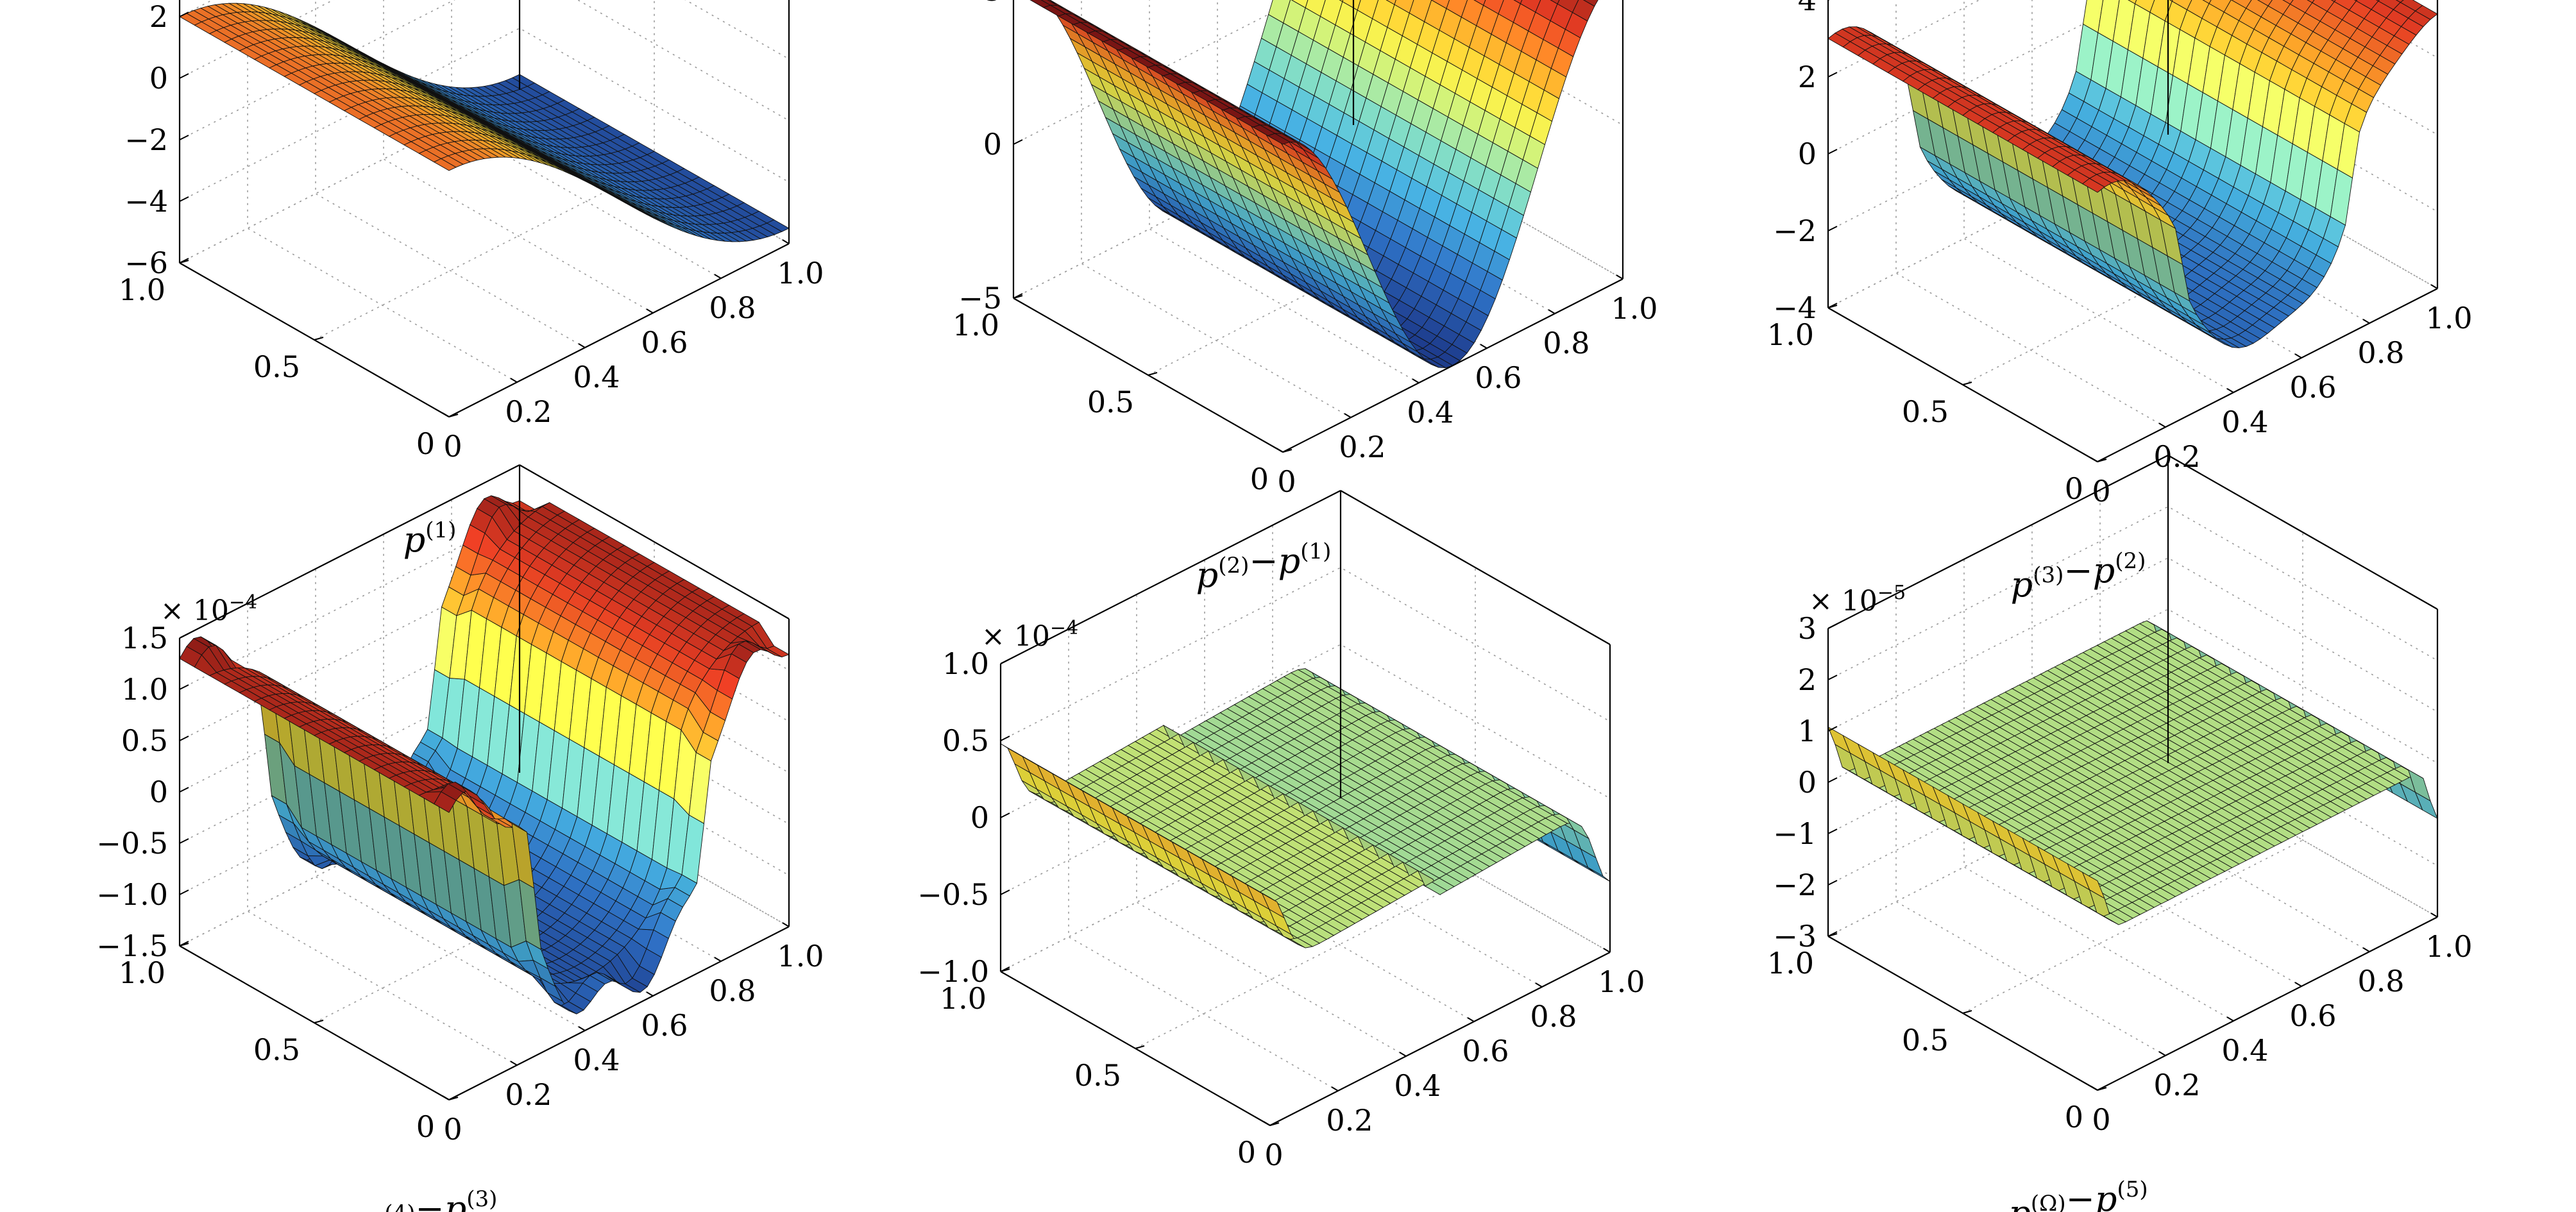 Image resolution: width=2576 pixels, height=1212 pixels. I want to click on panel-label: p(3)−p(2), so click(2078, 577).